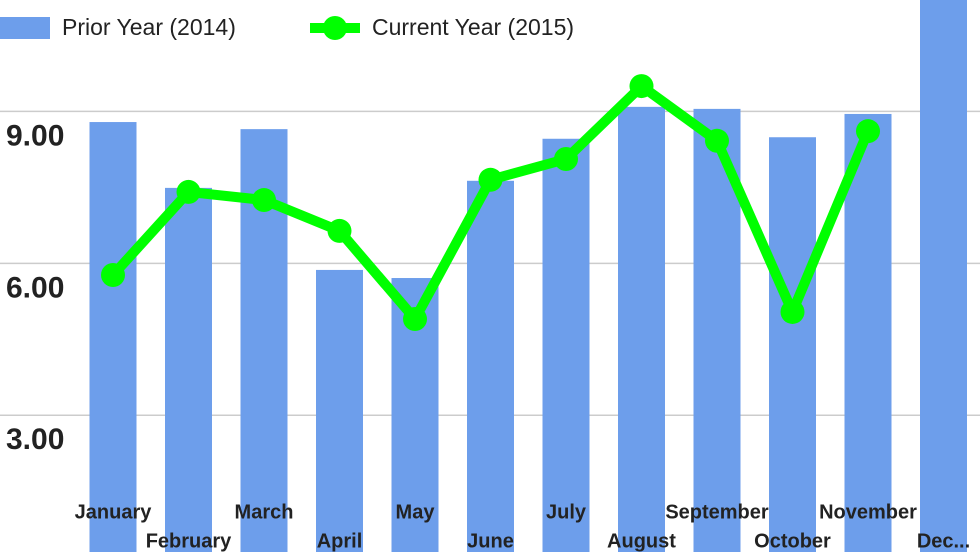  Describe the element at coordinates (566, 512) in the screenshot. I see `x-tick-label: July` at that location.